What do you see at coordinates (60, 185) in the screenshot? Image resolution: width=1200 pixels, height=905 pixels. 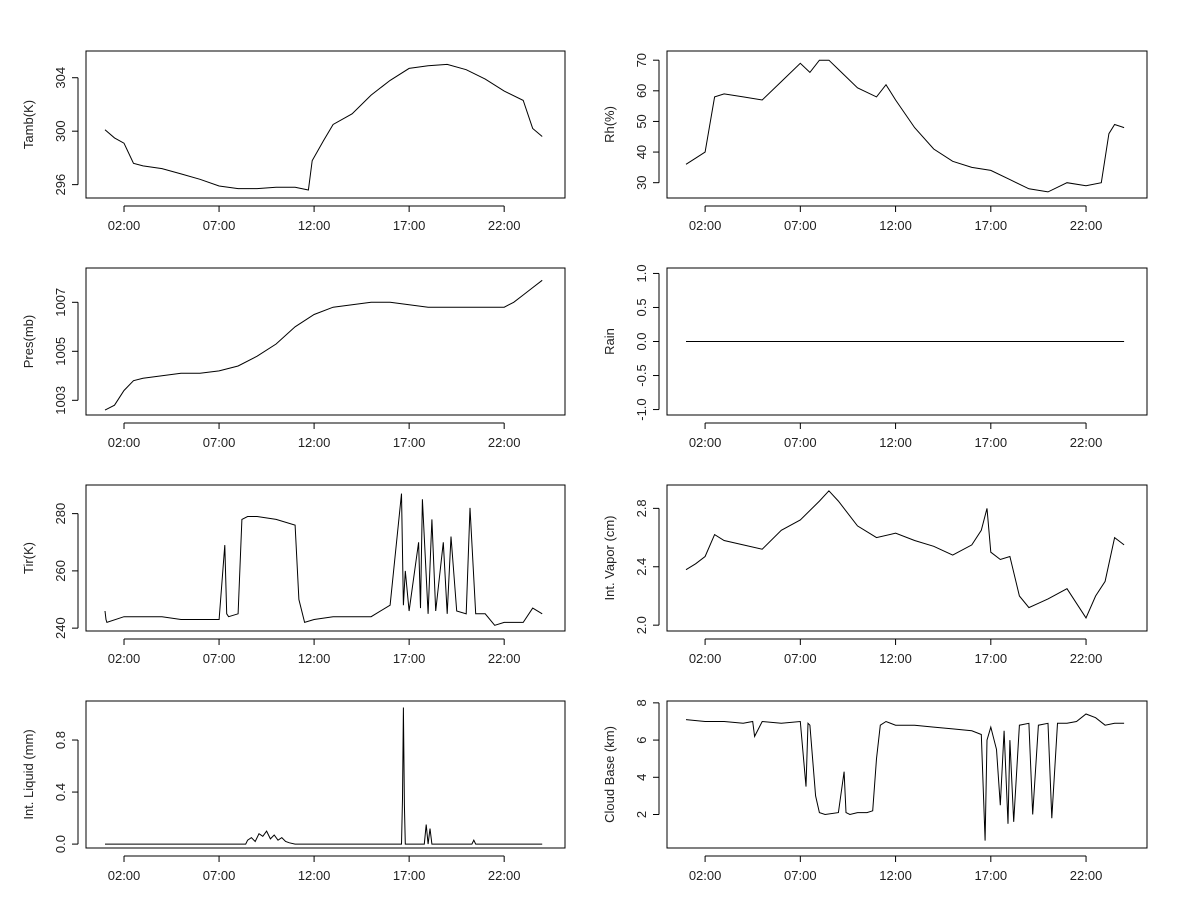 I see `y-tick-label: 296` at bounding box center [60, 185].